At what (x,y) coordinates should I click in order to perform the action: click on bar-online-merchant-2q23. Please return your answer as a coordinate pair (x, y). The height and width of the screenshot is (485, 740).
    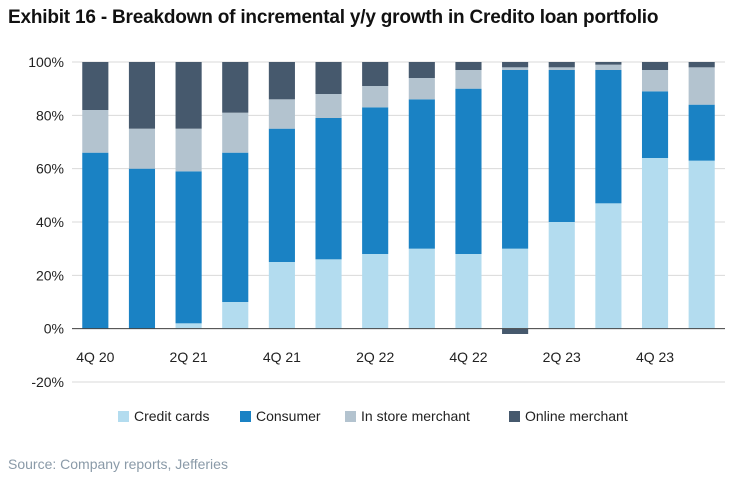
    Looking at the image, I should click on (561, 65).